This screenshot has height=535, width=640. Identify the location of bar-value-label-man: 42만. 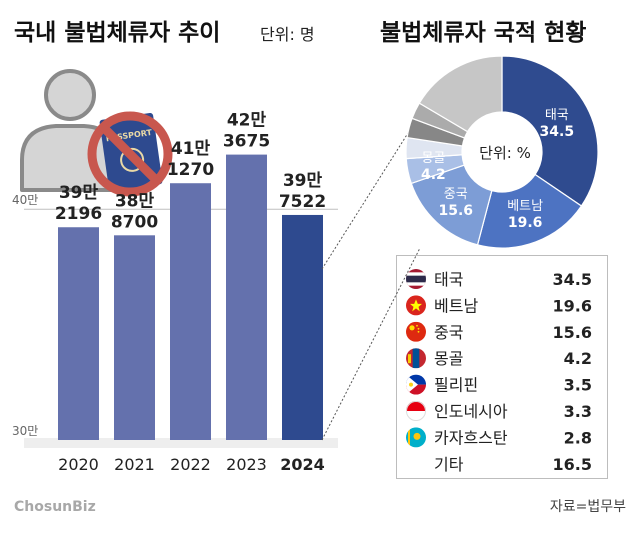
(247, 121).